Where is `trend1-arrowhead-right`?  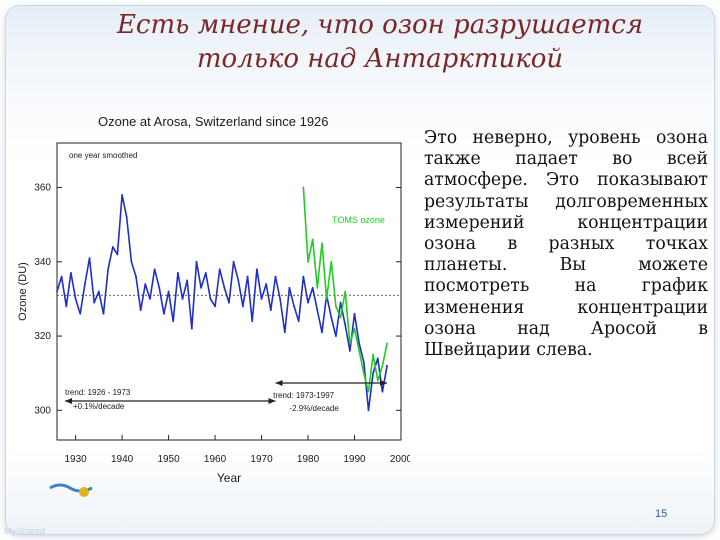 trend1-arrowhead-right is located at coordinates (272, 401).